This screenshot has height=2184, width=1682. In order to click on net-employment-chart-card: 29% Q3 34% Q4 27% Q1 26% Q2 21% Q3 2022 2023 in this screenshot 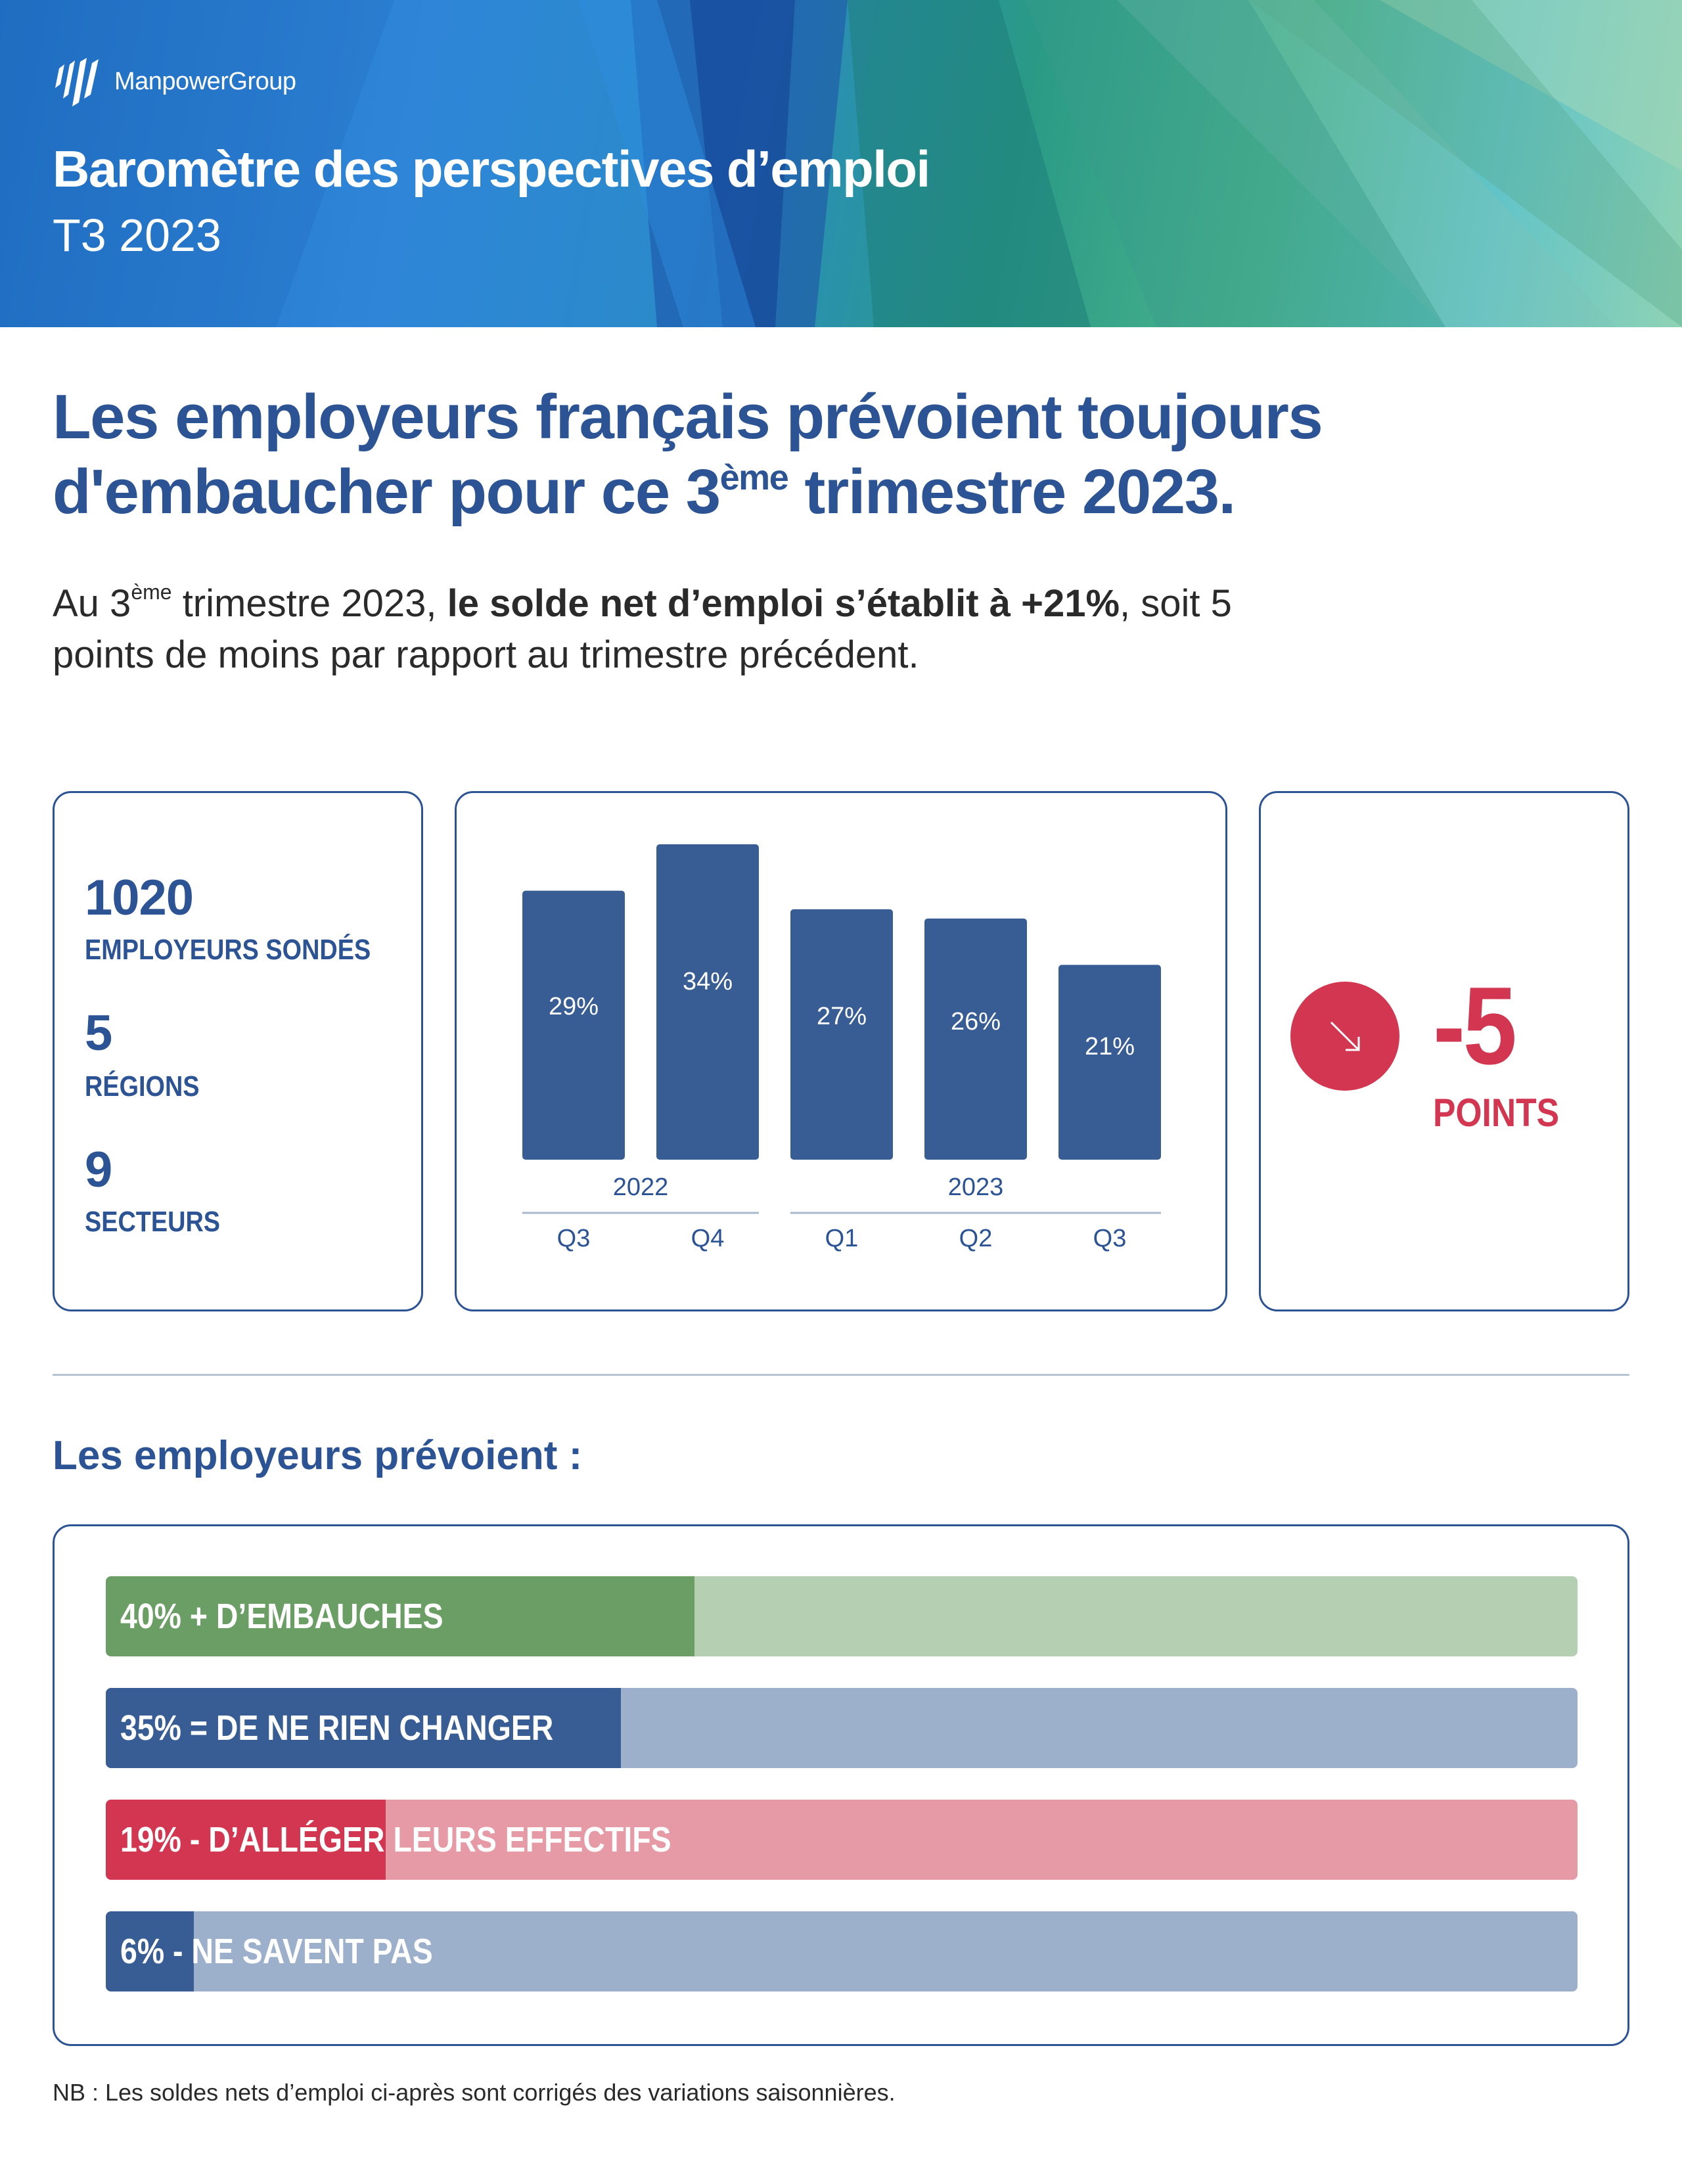, I will do `click(841, 1051)`.